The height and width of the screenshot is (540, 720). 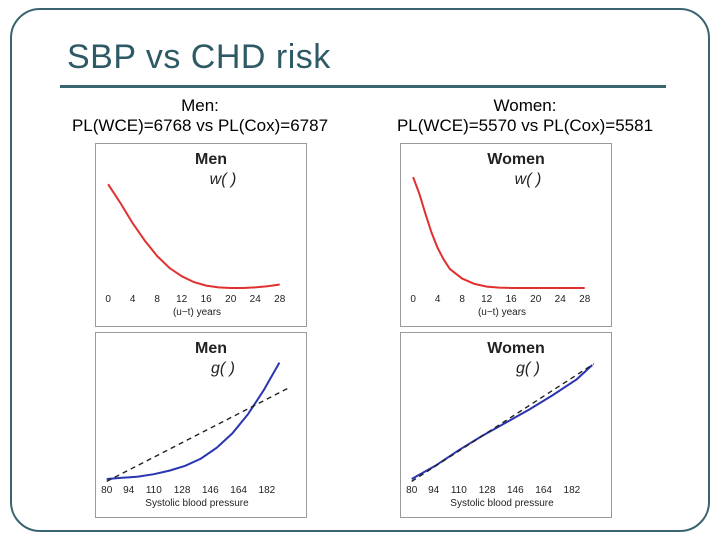 What do you see at coordinates (525, 125) in the screenshot?
I see `women-stats: PL(WCE)=5570 vs PL(Cox)=5581` at bounding box center [525, 125].